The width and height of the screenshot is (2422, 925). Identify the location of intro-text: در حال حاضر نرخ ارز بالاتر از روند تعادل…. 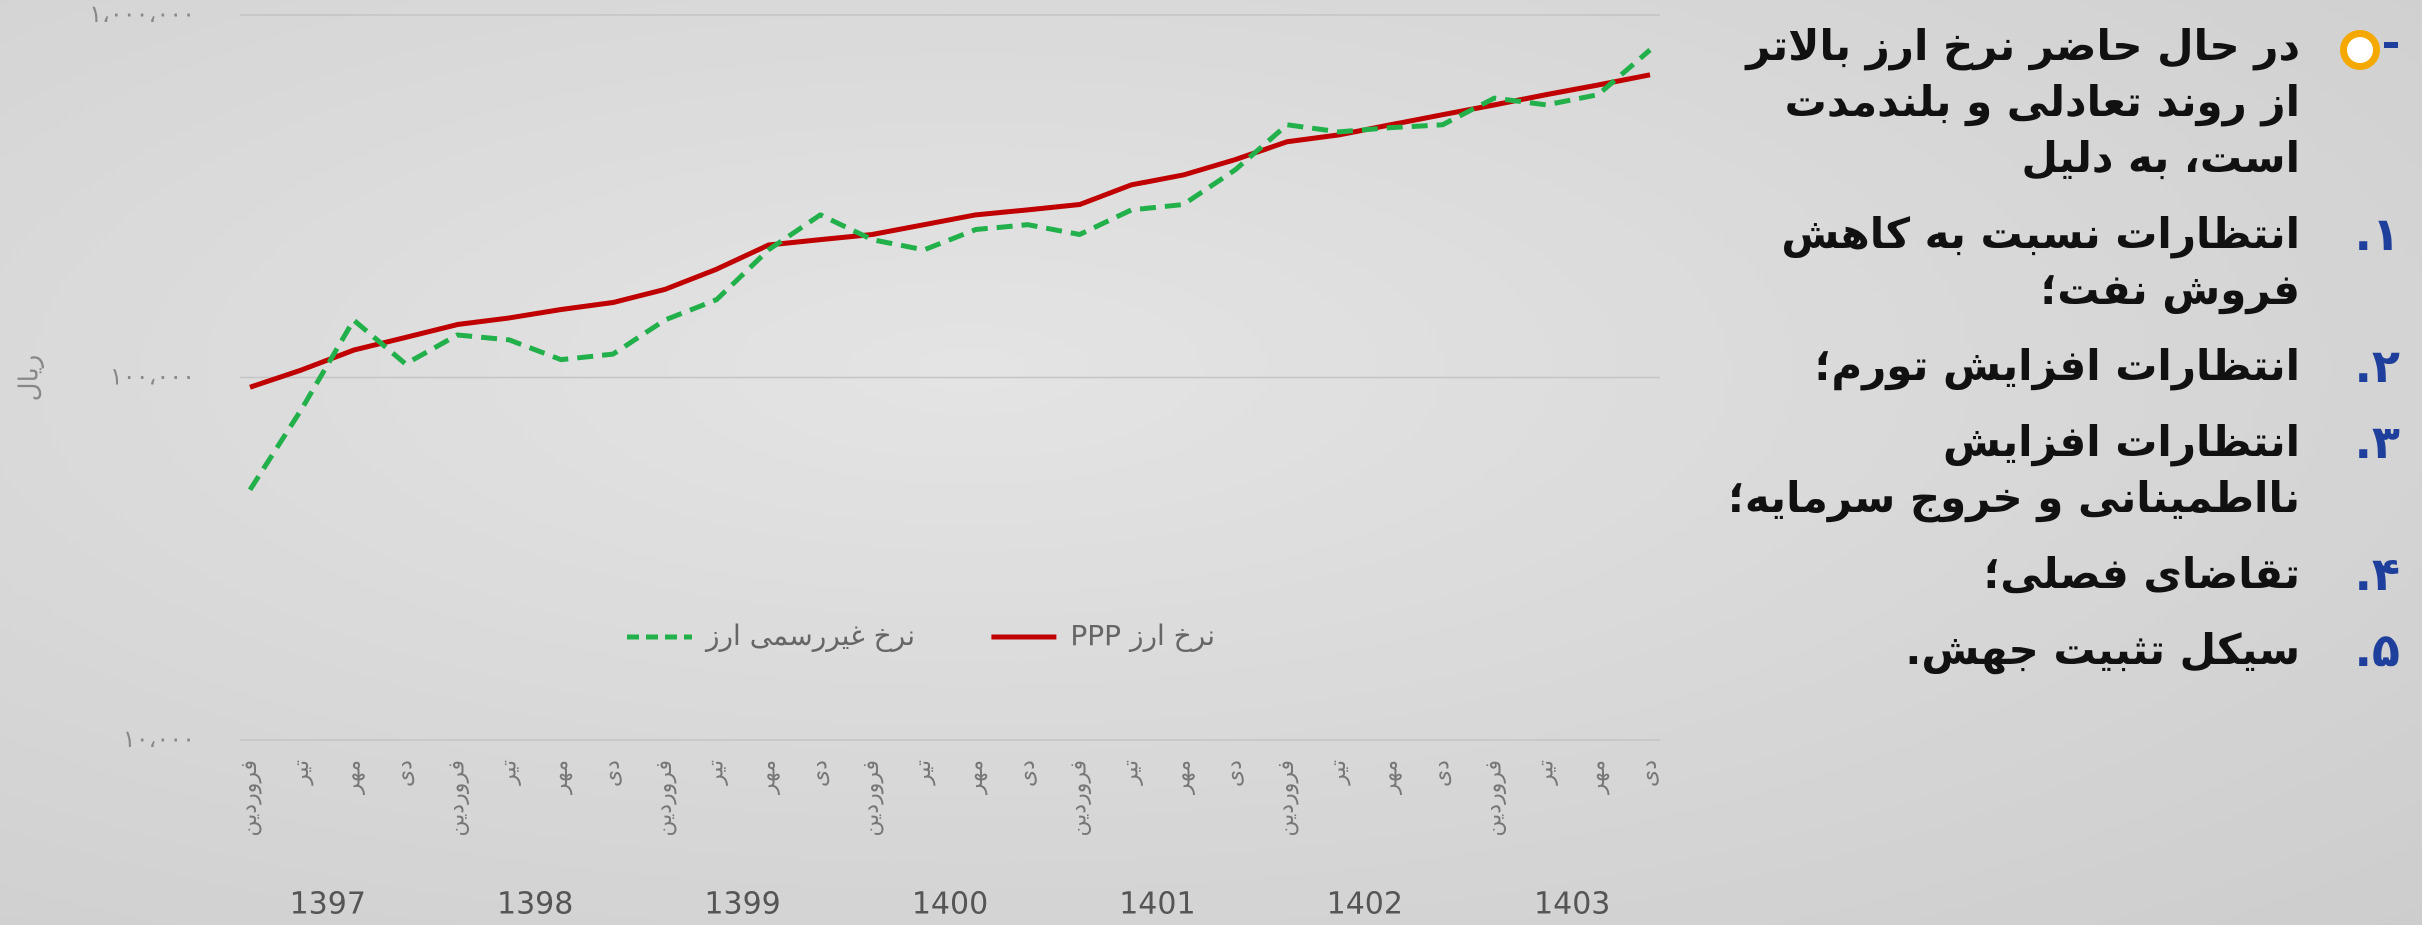
(2023, 101).